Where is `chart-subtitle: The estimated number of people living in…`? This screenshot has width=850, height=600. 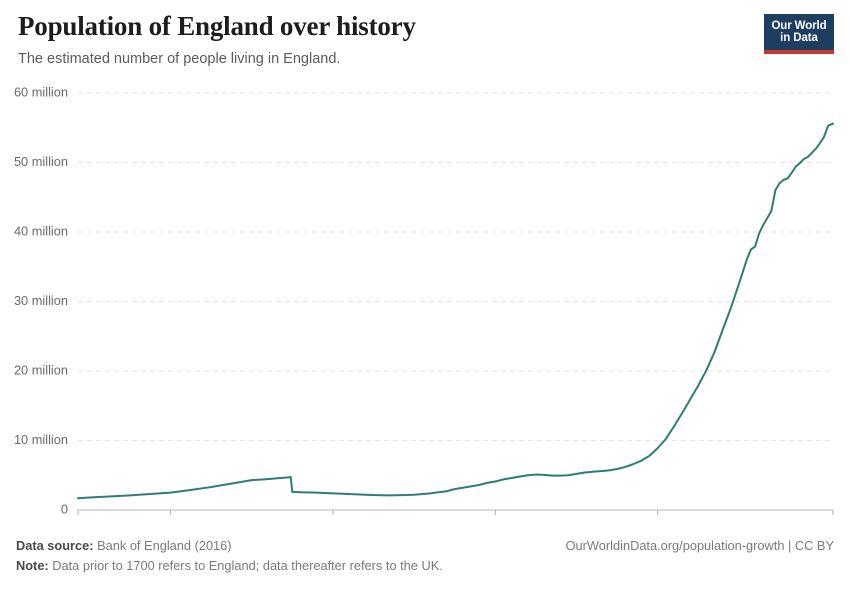
chart-subtitle: The estimated number of people living in… is located at coordinates (179, 58).